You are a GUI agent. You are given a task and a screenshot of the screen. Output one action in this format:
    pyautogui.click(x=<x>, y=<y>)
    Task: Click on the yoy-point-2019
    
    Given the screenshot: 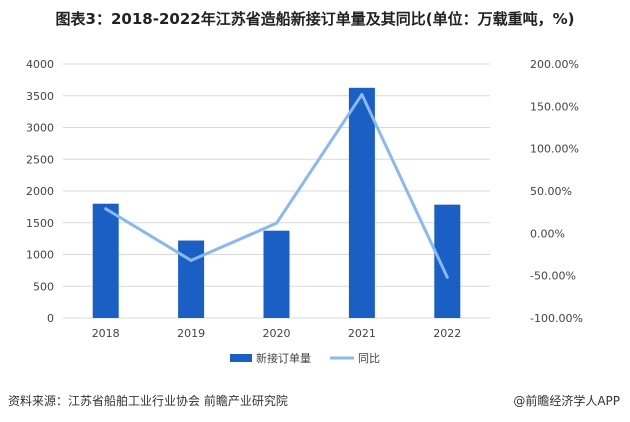 What is the action you would take?
    pyautogui.click(x=191, y=260)
    